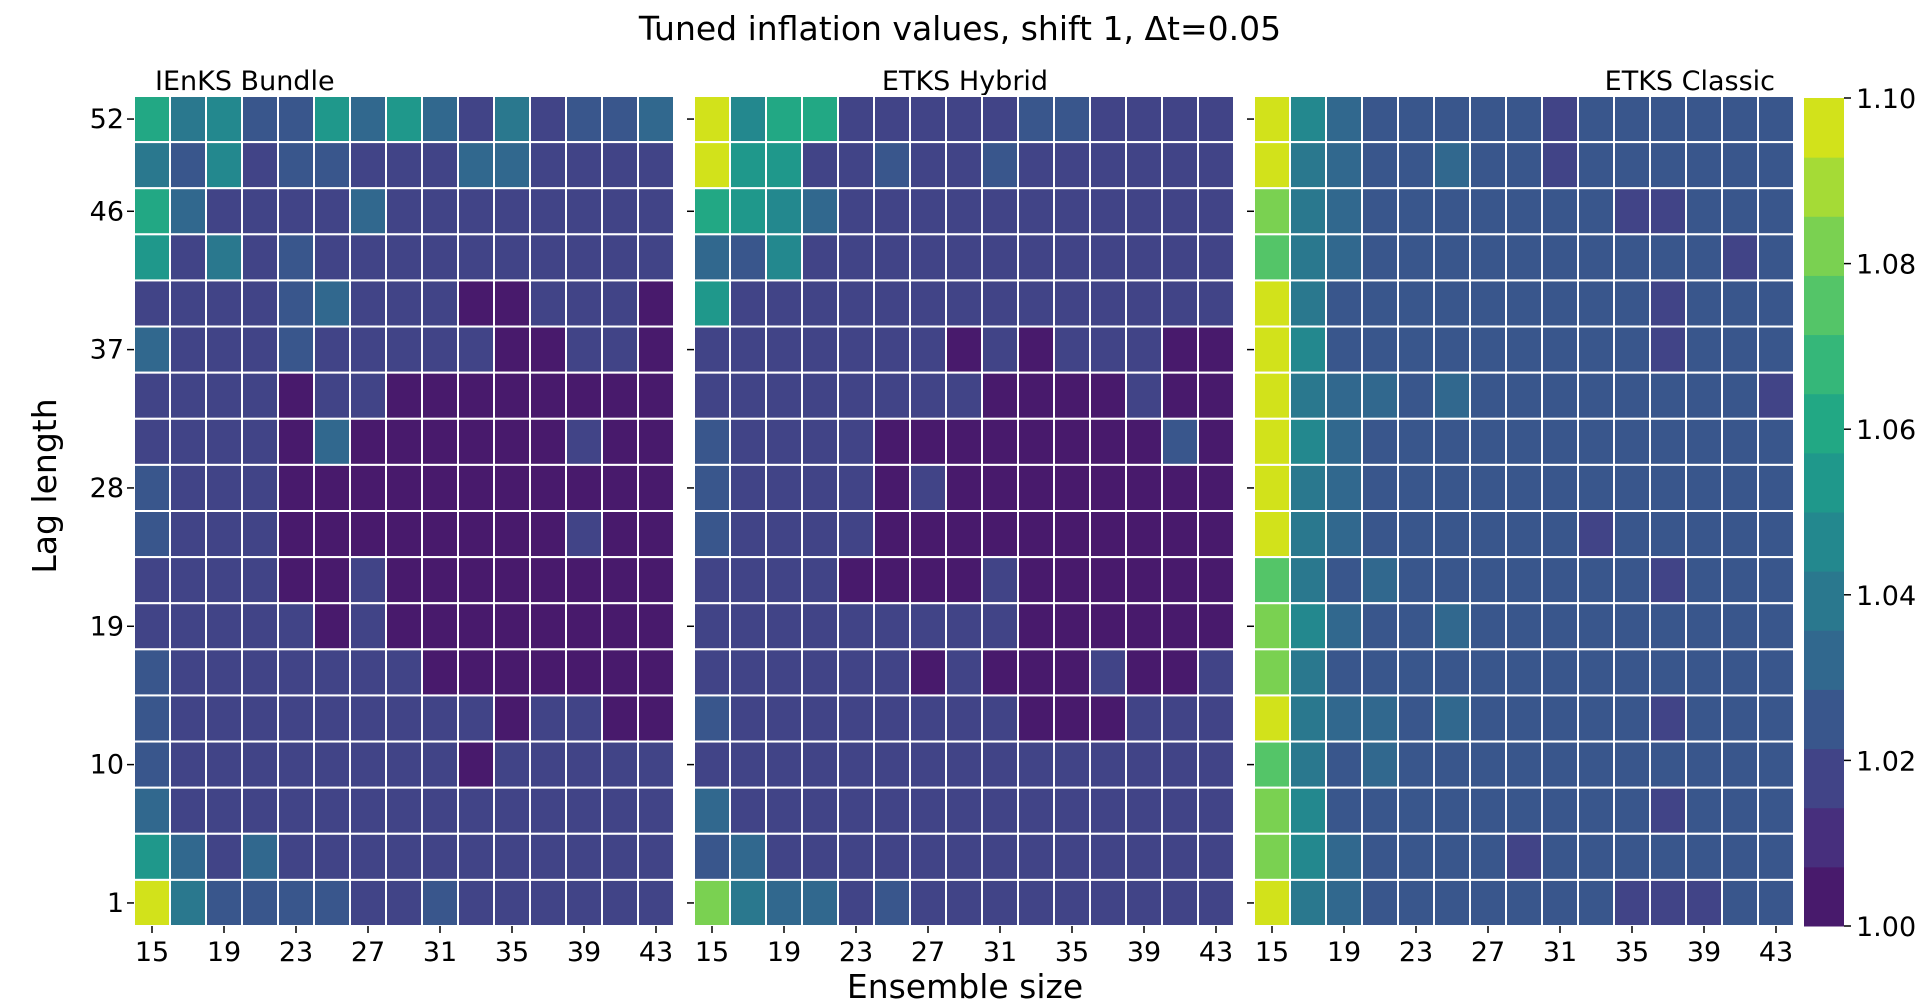 This screenshot has height=1008, width=1920. What do you see at coordinates (1886, 761) in the screenshot?
I see `colorbar-tick-label: 1.02` at bounding box center [1886, 761].